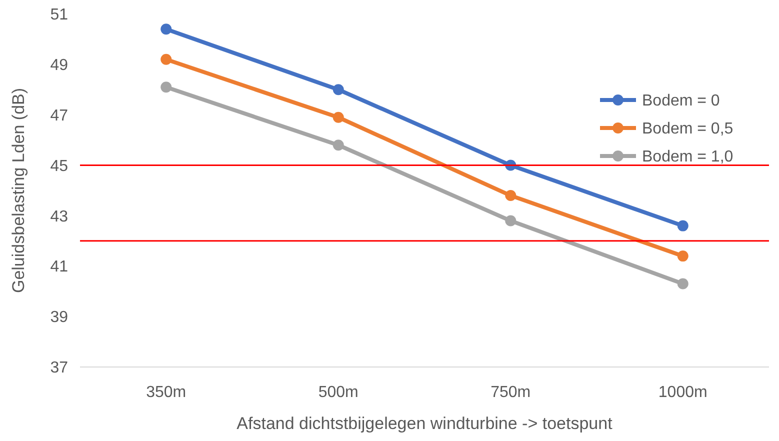  What do you see at coordinates (688, 129) in the screenshot?
I see `legend-label: Bodem = 0,5` at bounding box center [688, 129].